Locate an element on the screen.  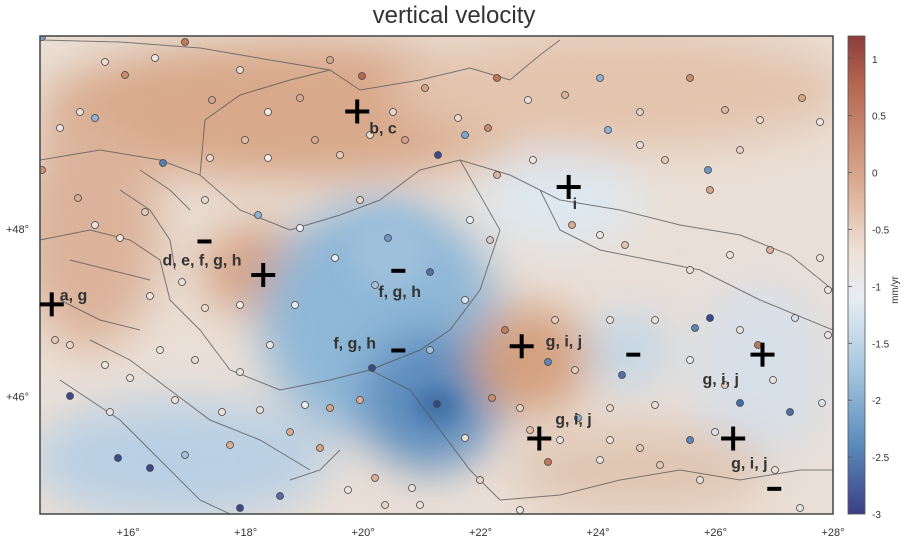
x-tick-label: +22° is located at coordinates (480, 533).